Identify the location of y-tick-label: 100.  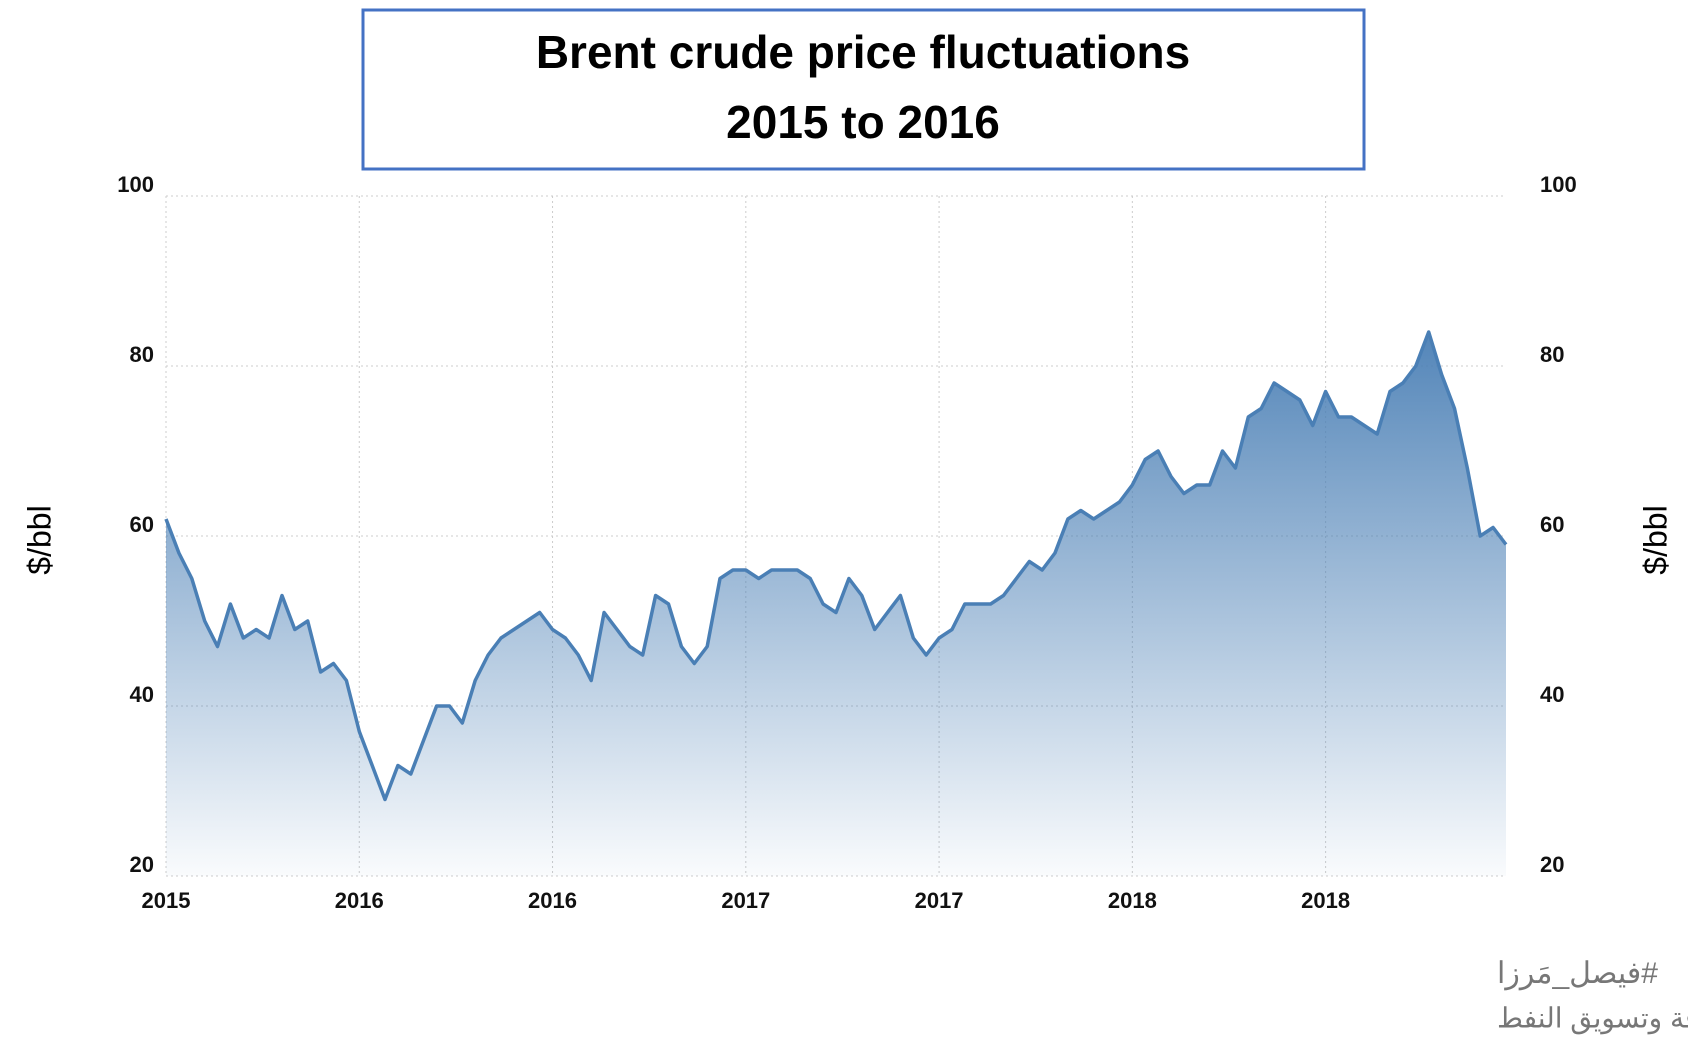
(135, 184).